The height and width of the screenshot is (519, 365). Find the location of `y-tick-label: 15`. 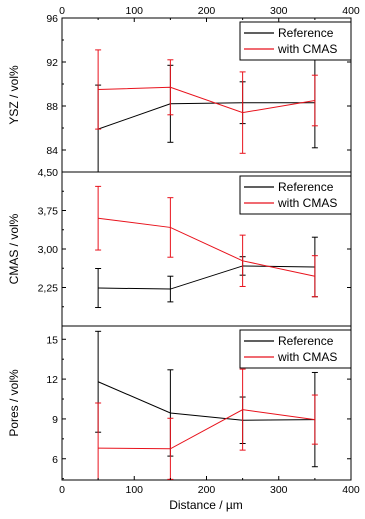

y-tick-label: 15 is located at coordinates (52, 340).